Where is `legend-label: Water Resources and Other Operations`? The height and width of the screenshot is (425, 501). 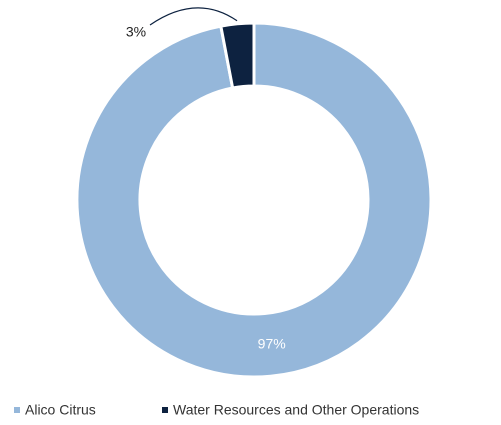
legend-label: Water Resources and Other Operations is located at coordinates (296, 410).